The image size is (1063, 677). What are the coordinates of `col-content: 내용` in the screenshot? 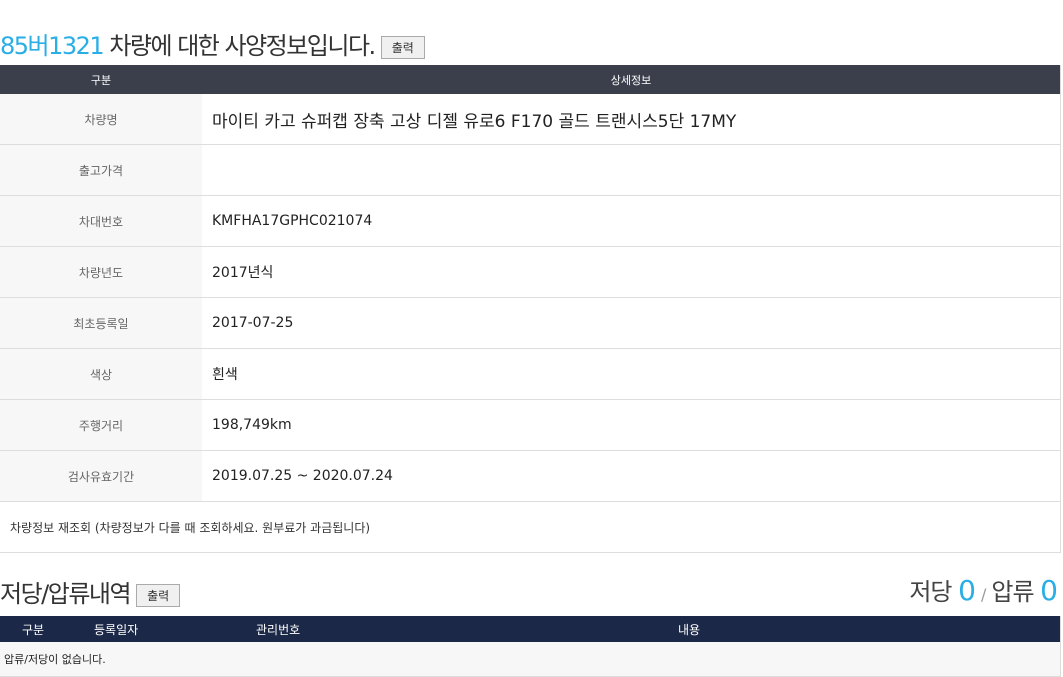 It's located at (869, 629).